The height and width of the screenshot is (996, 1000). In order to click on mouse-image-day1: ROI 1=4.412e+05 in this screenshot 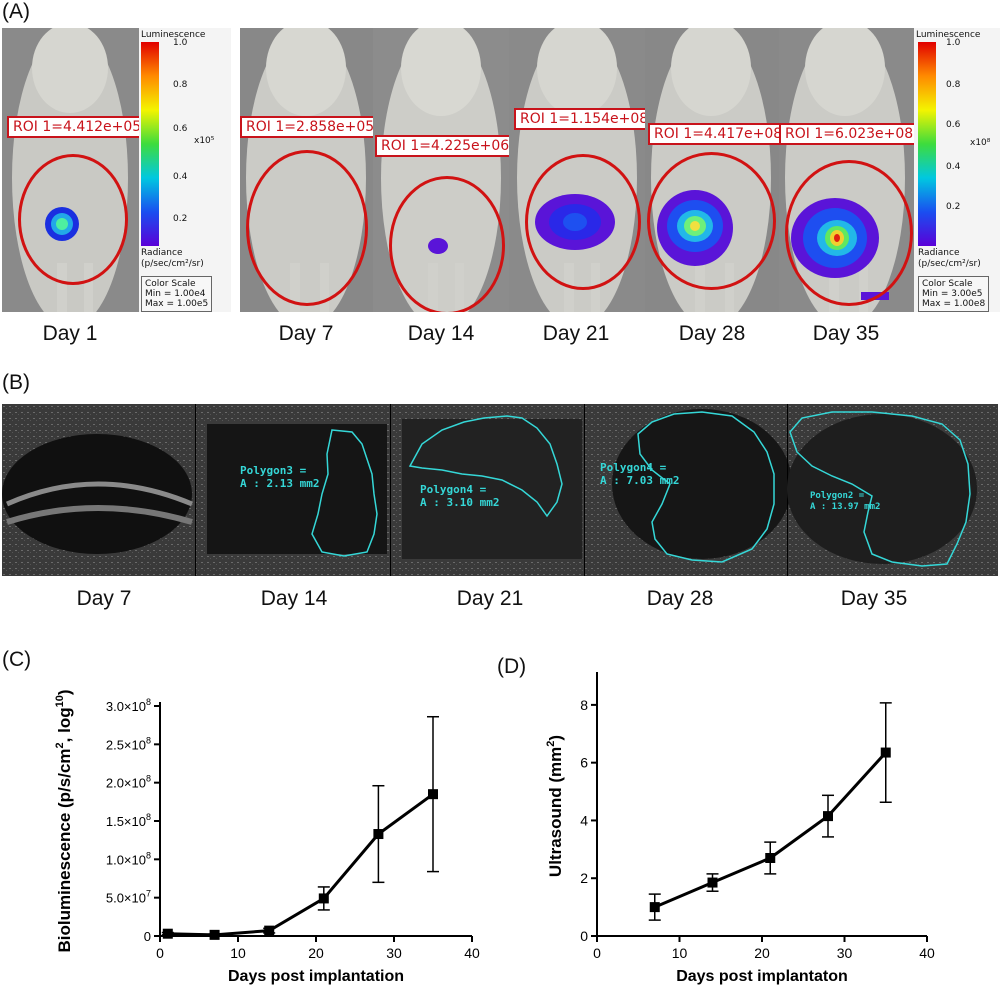, I will do `click(70, 170)`.